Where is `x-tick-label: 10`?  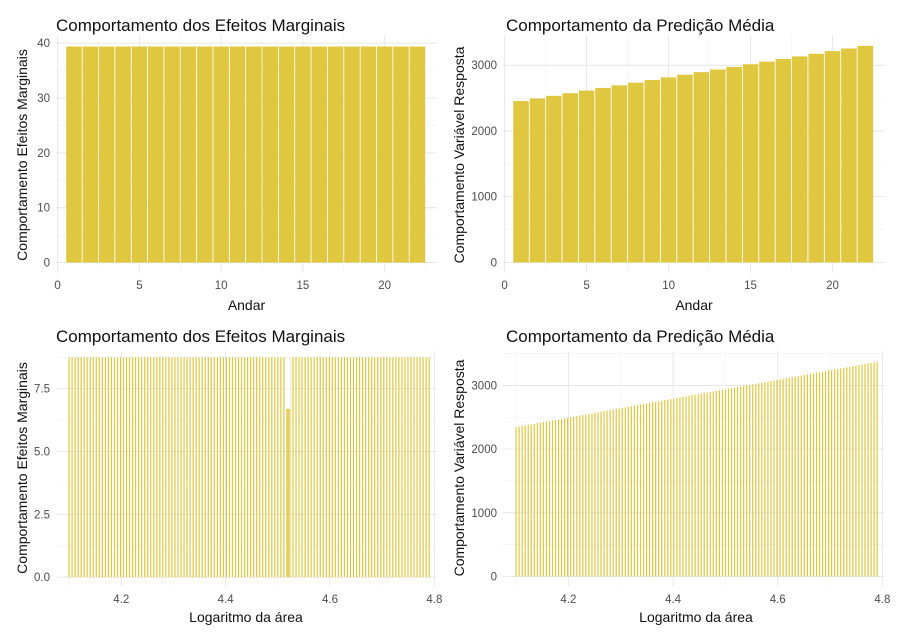 x-tick-label: 10 is located at coordinates (668, 286).